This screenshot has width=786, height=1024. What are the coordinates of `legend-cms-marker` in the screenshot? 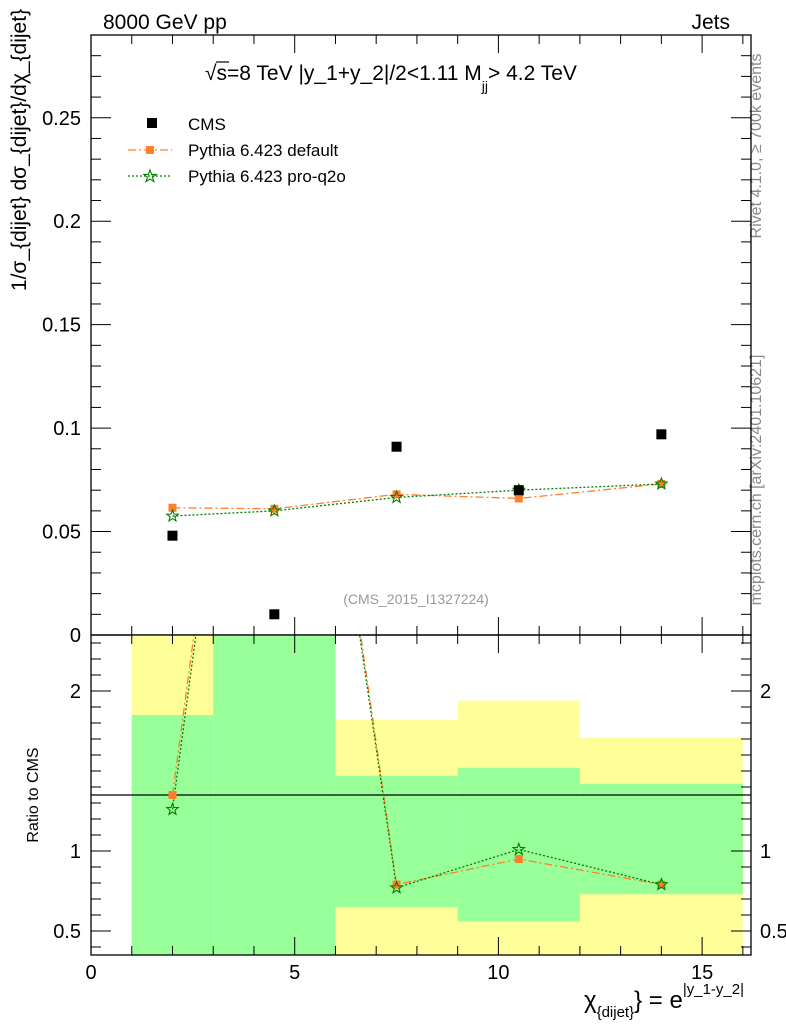 It's located at (152, 123).